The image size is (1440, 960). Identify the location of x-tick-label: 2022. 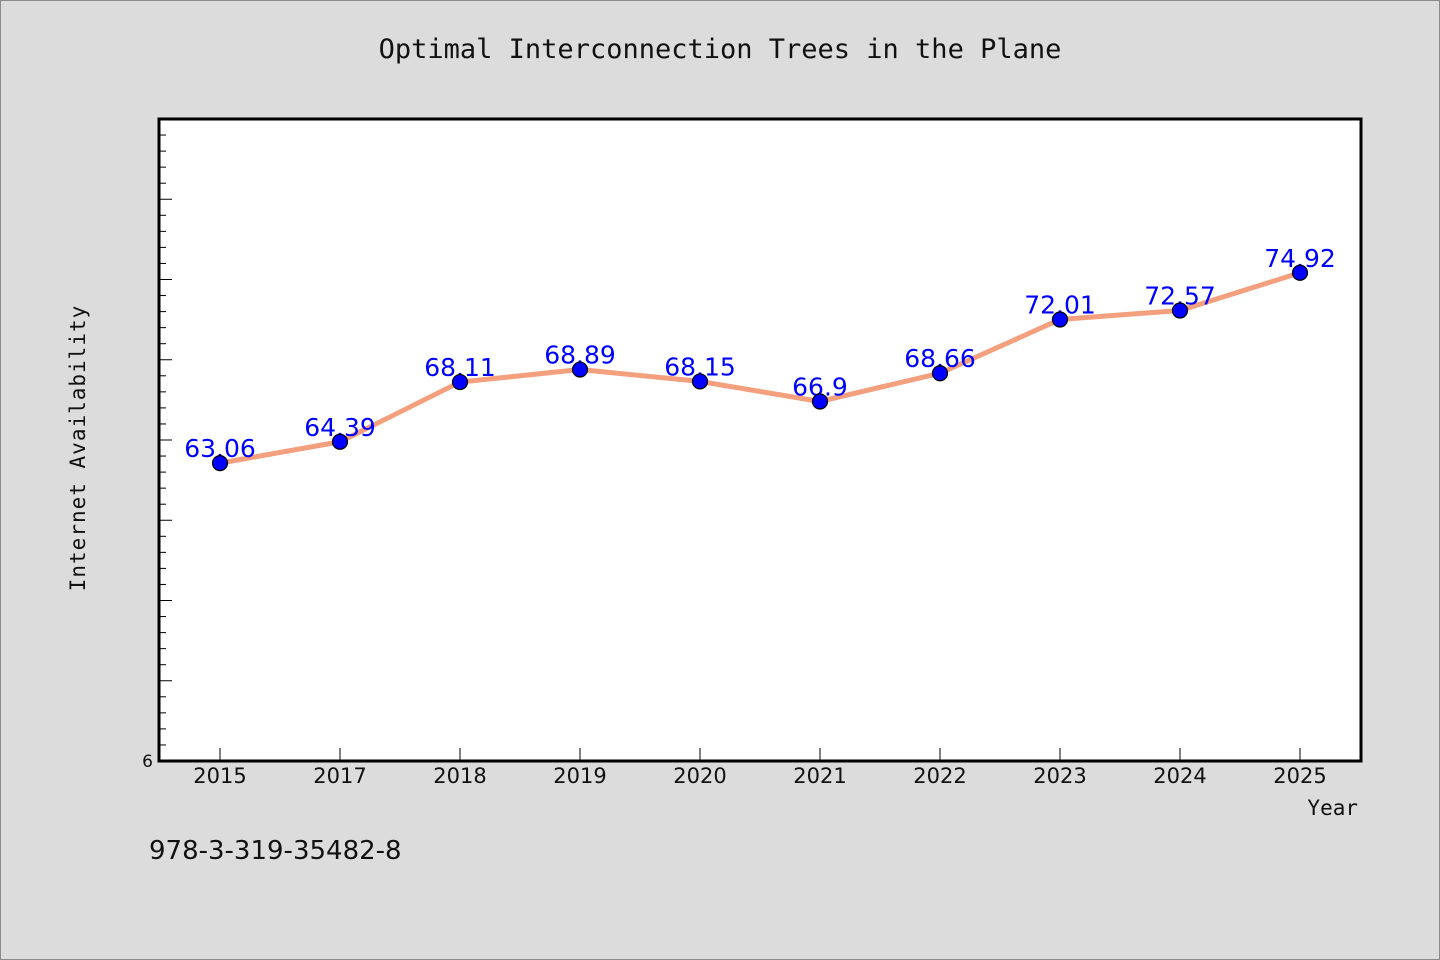
(939, 776).